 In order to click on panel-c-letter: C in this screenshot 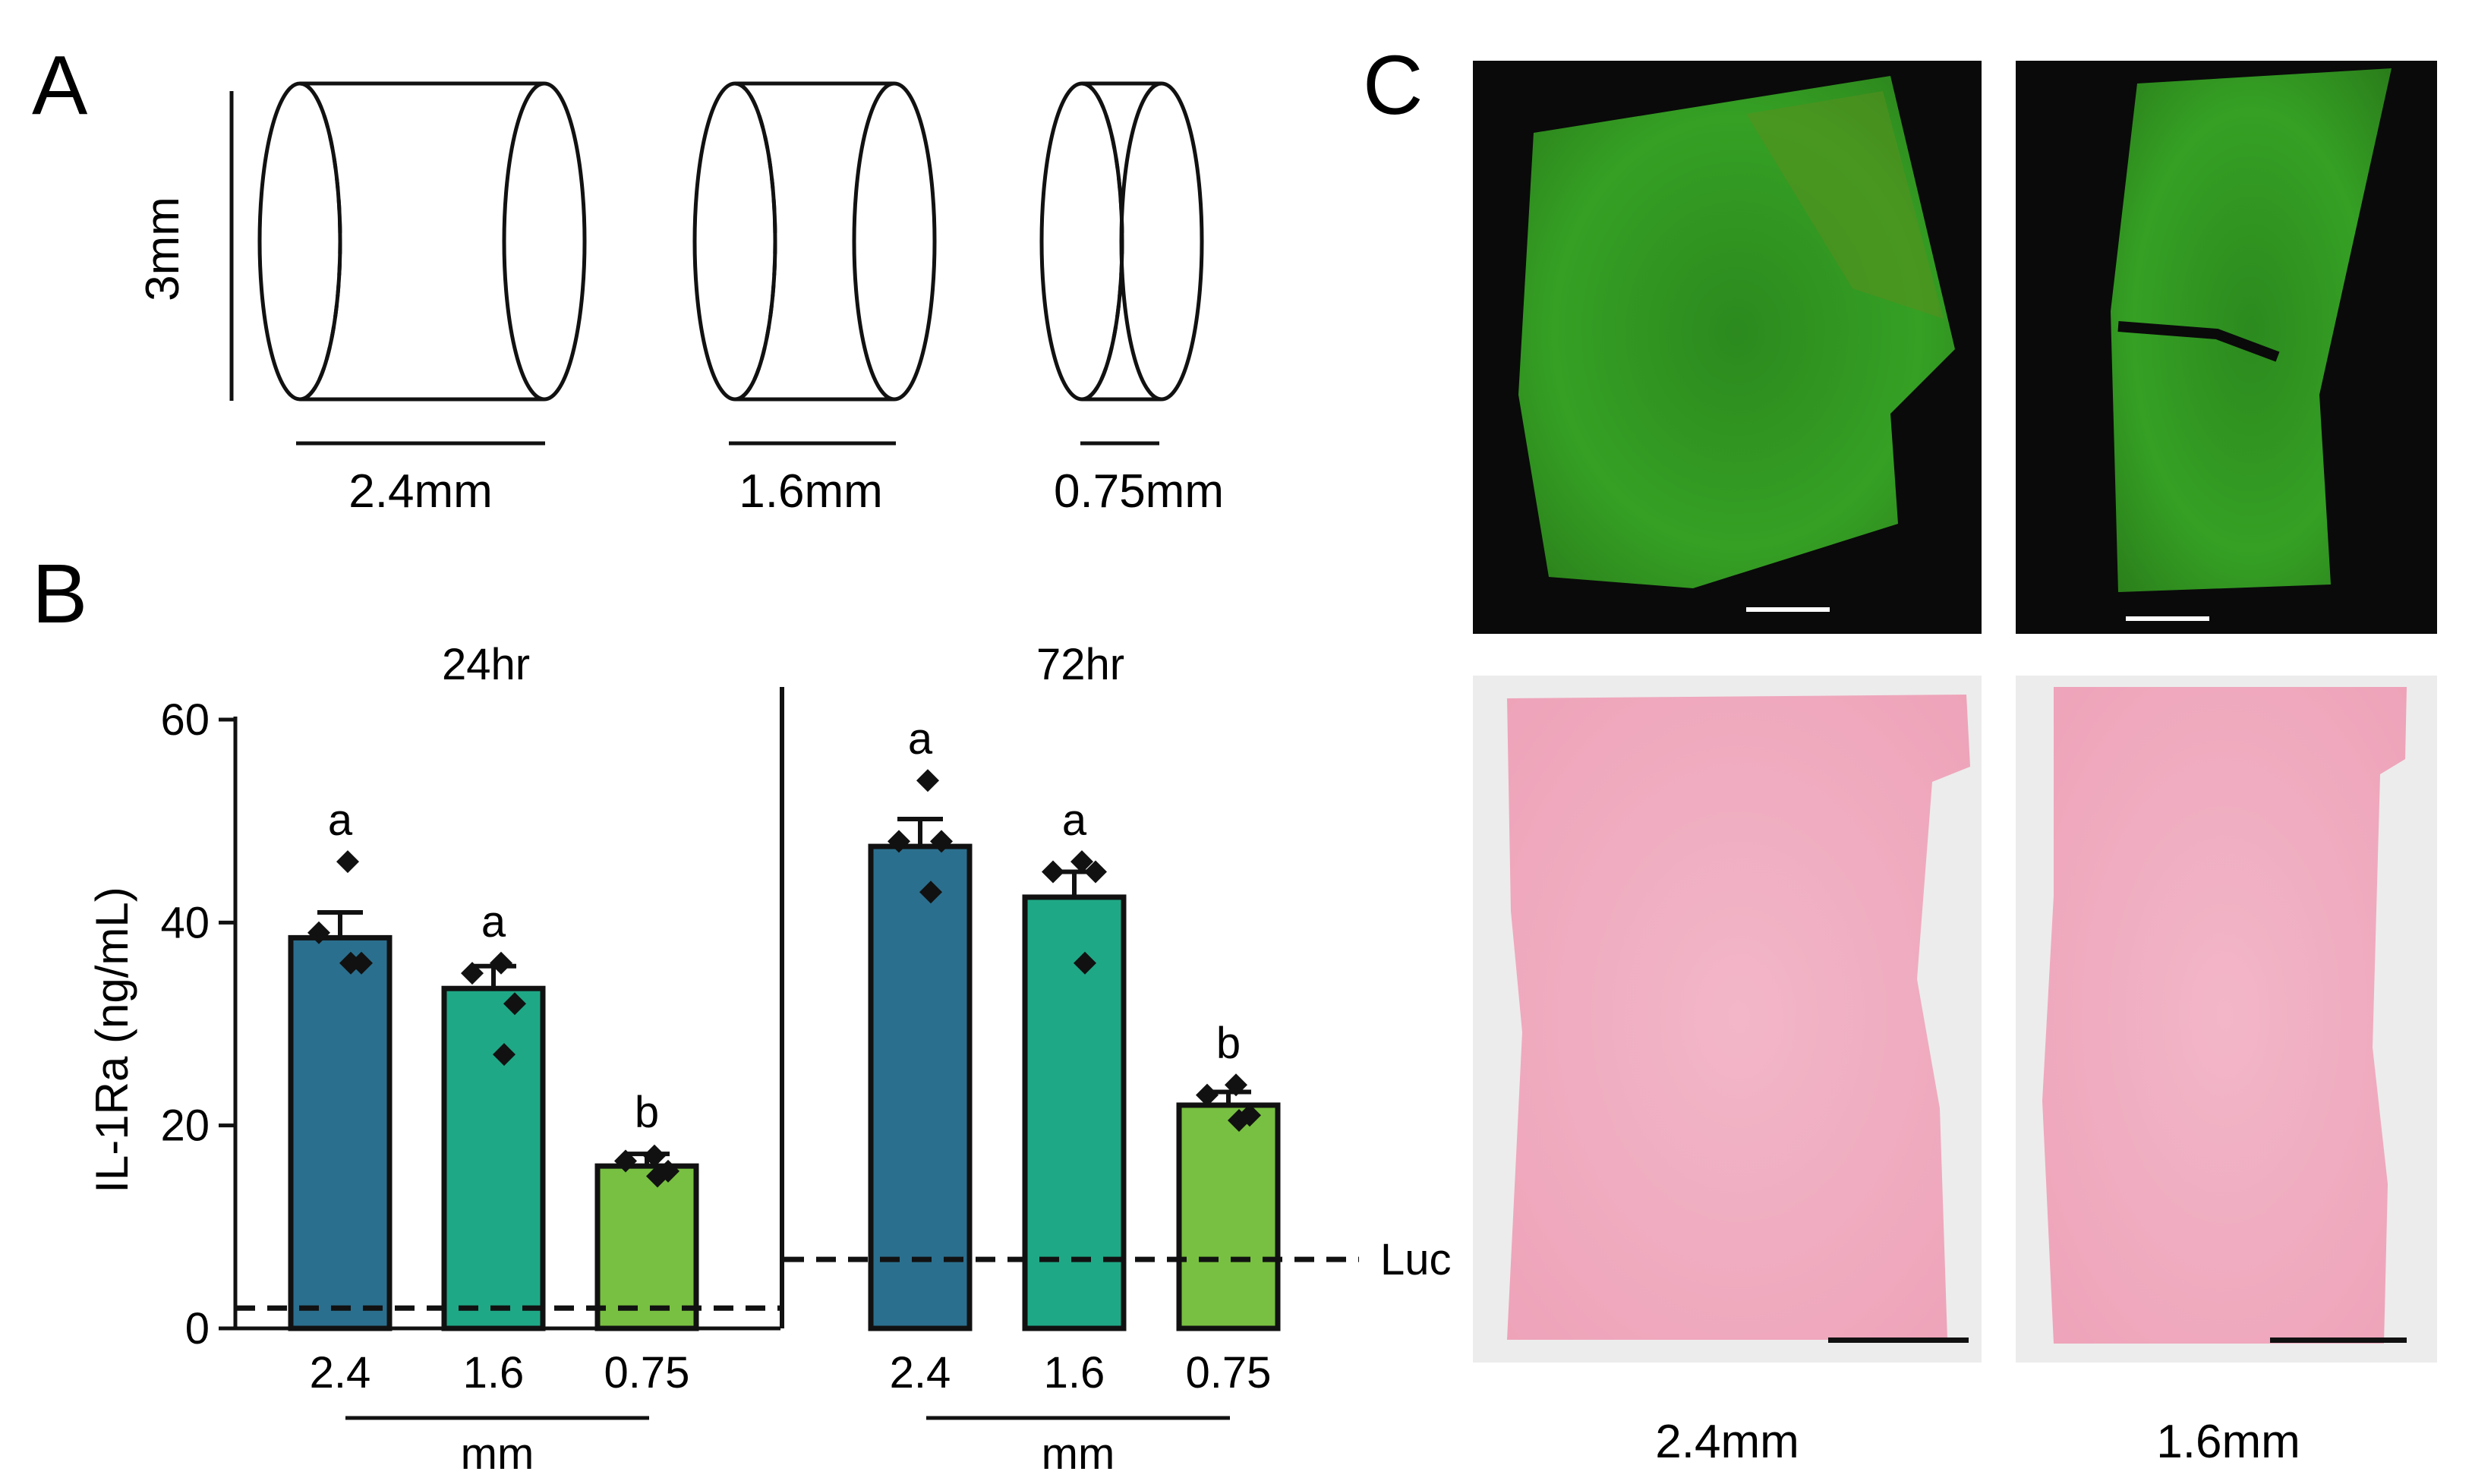, I will do `click(1393, 85)`.